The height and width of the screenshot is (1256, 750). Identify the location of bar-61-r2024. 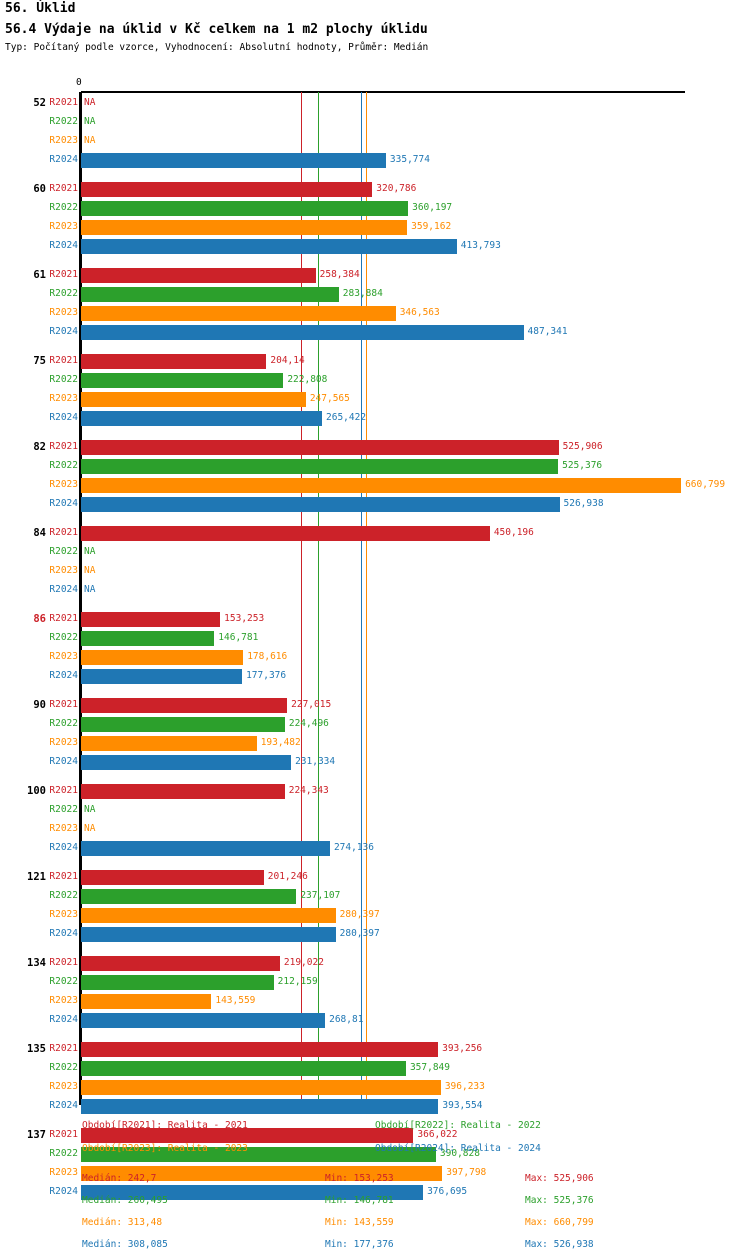
(302, 332).